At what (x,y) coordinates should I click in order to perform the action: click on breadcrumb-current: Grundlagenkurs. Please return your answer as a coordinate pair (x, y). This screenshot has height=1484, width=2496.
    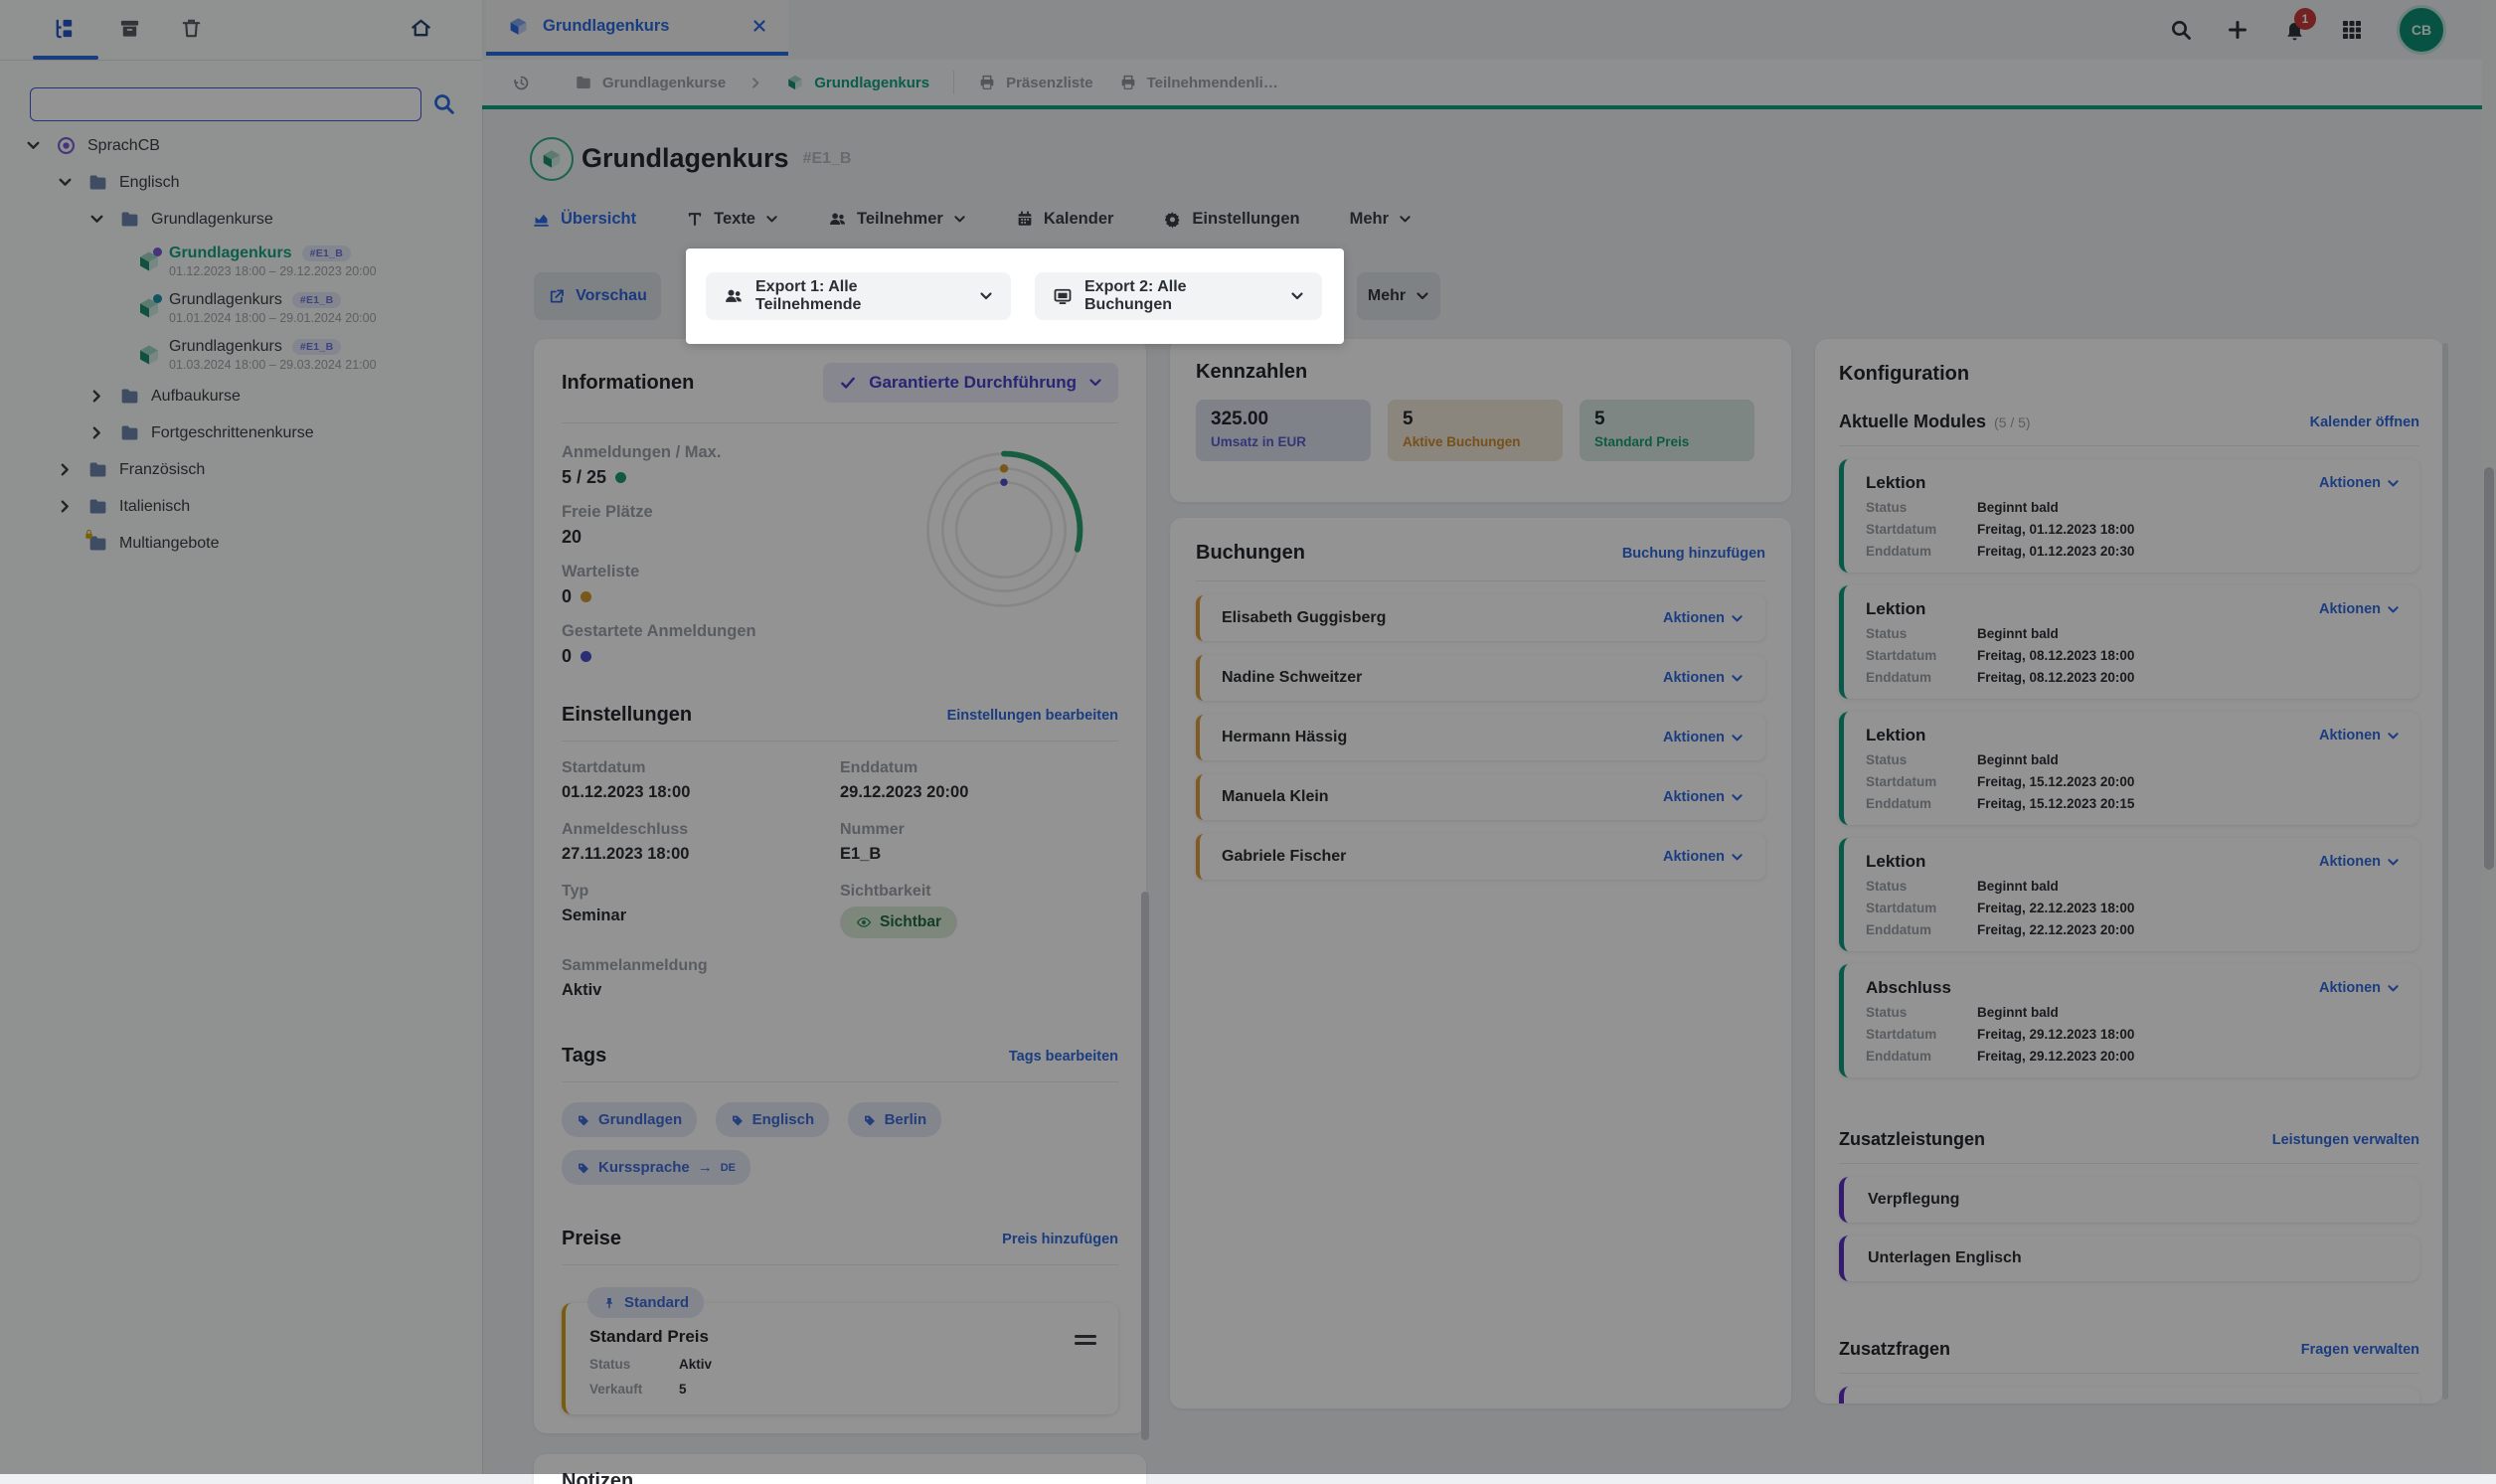
    Looking at the image, I should click on (872, 82).